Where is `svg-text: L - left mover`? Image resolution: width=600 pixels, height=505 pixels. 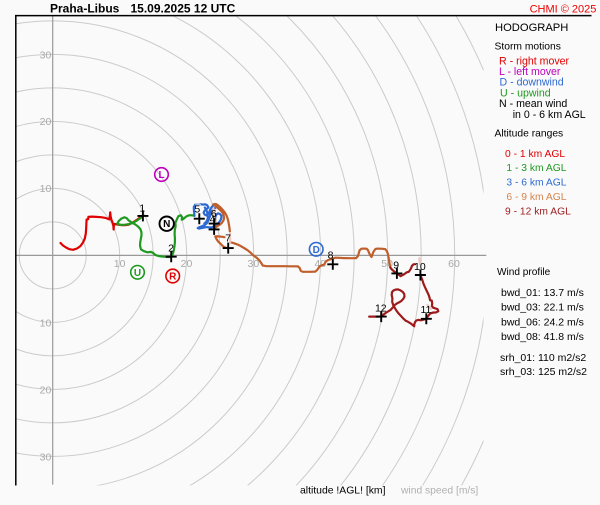
svg-text: L - left mover is located at coordinates (530, 72).